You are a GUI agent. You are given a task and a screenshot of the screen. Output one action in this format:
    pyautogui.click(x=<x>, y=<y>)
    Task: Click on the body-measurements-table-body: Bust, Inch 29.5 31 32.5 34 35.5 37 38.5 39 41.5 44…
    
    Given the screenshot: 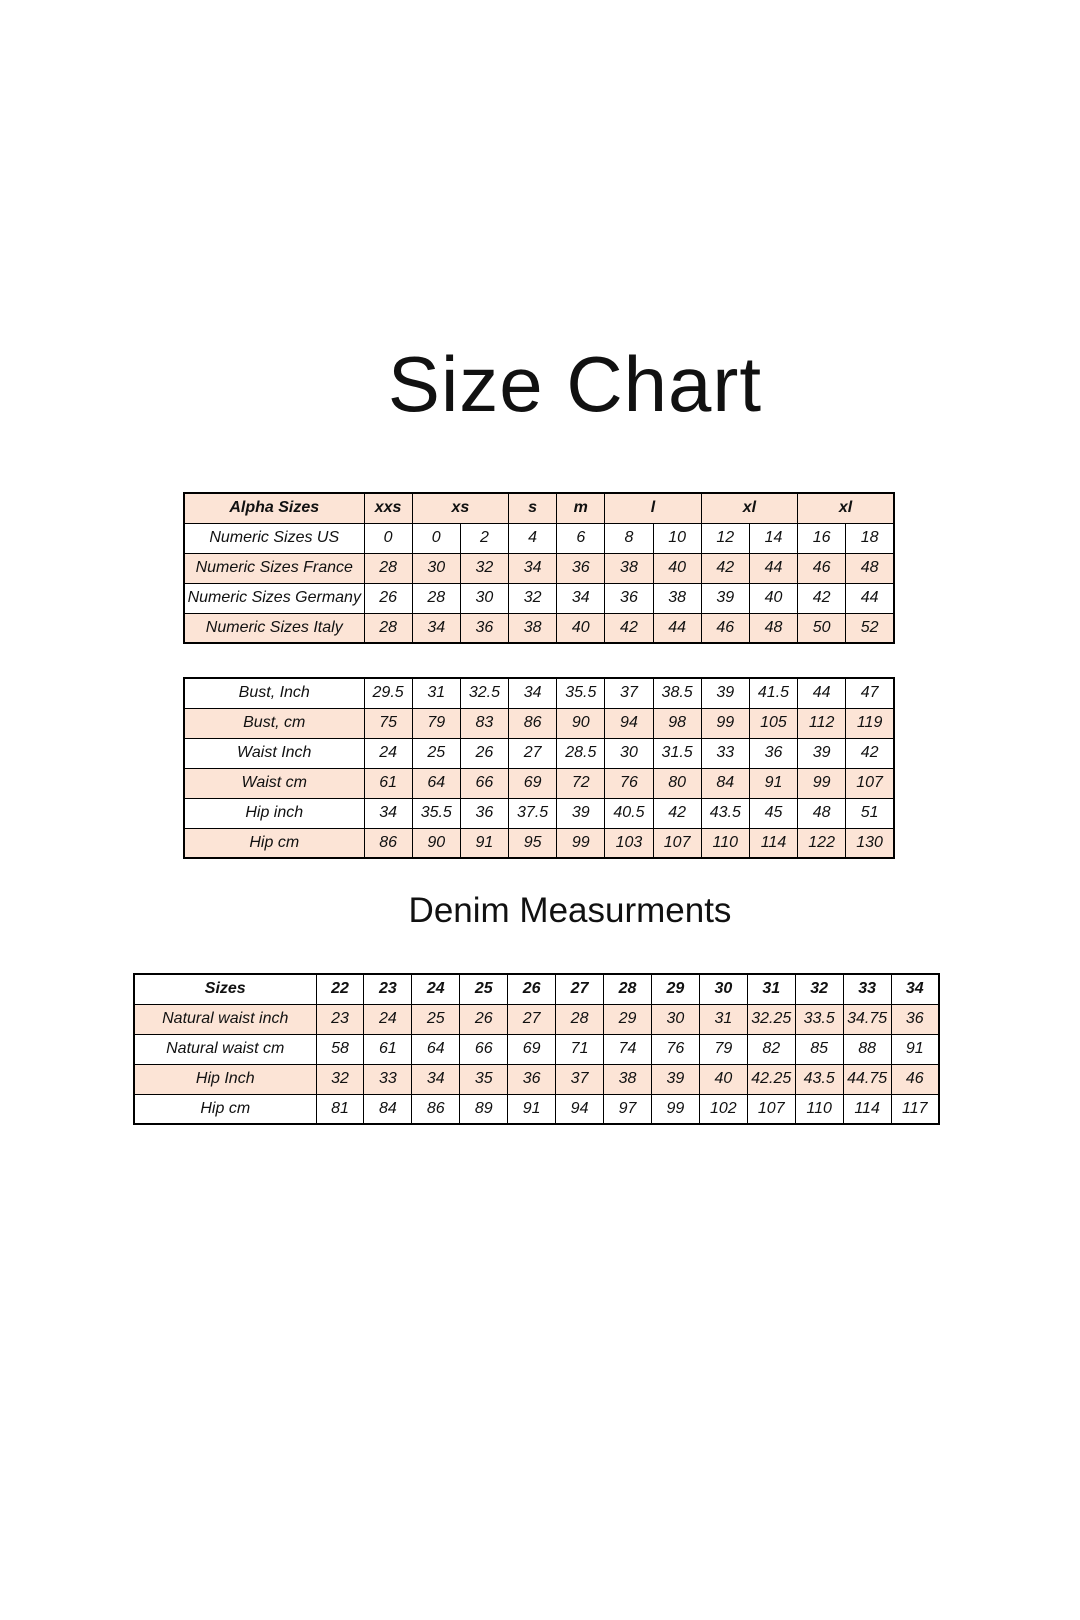 What is the action you would take?
    pyautogui.click(x=539, y=768)
    